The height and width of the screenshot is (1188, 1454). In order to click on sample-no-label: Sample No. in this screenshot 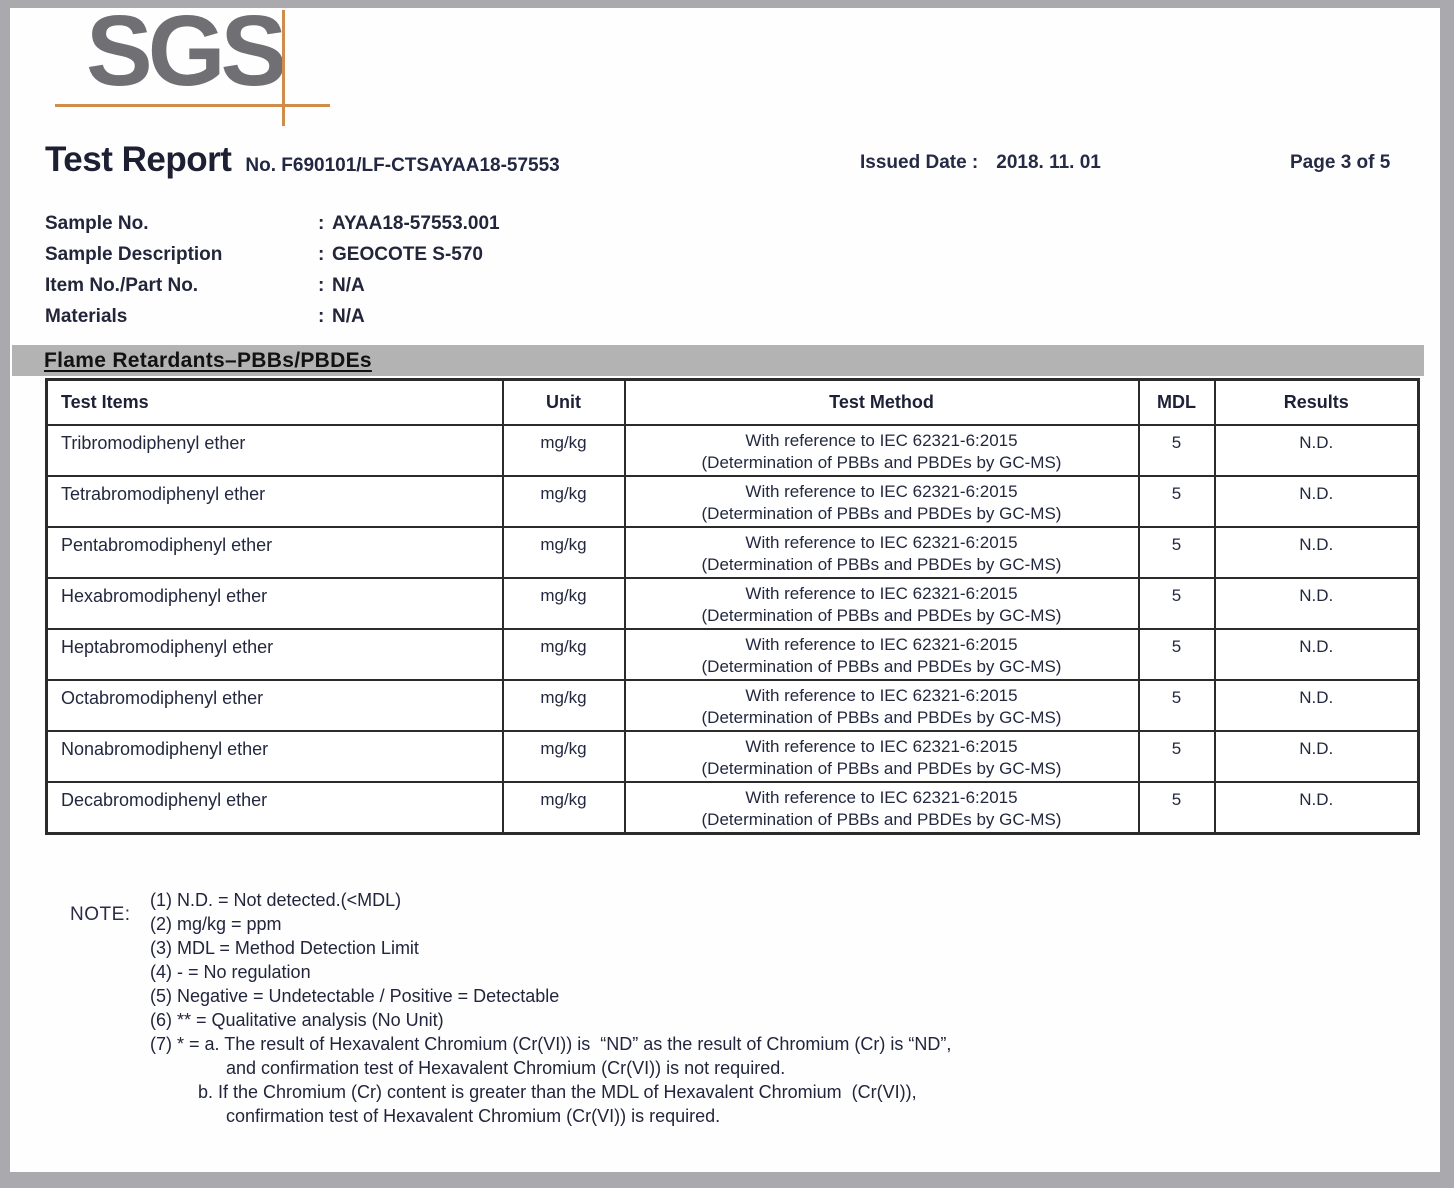, I will do `click(97, 223)`.